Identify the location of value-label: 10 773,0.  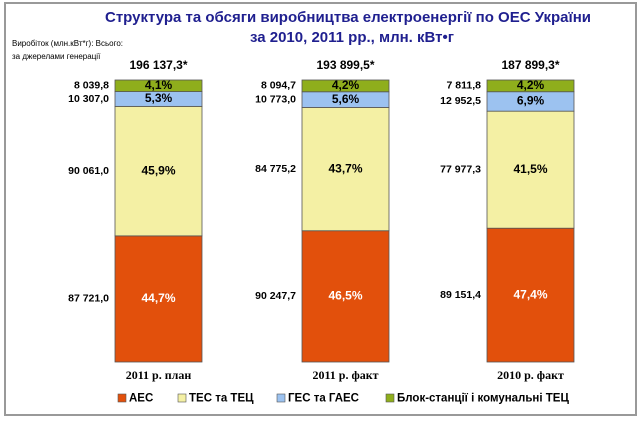
(275, 99).